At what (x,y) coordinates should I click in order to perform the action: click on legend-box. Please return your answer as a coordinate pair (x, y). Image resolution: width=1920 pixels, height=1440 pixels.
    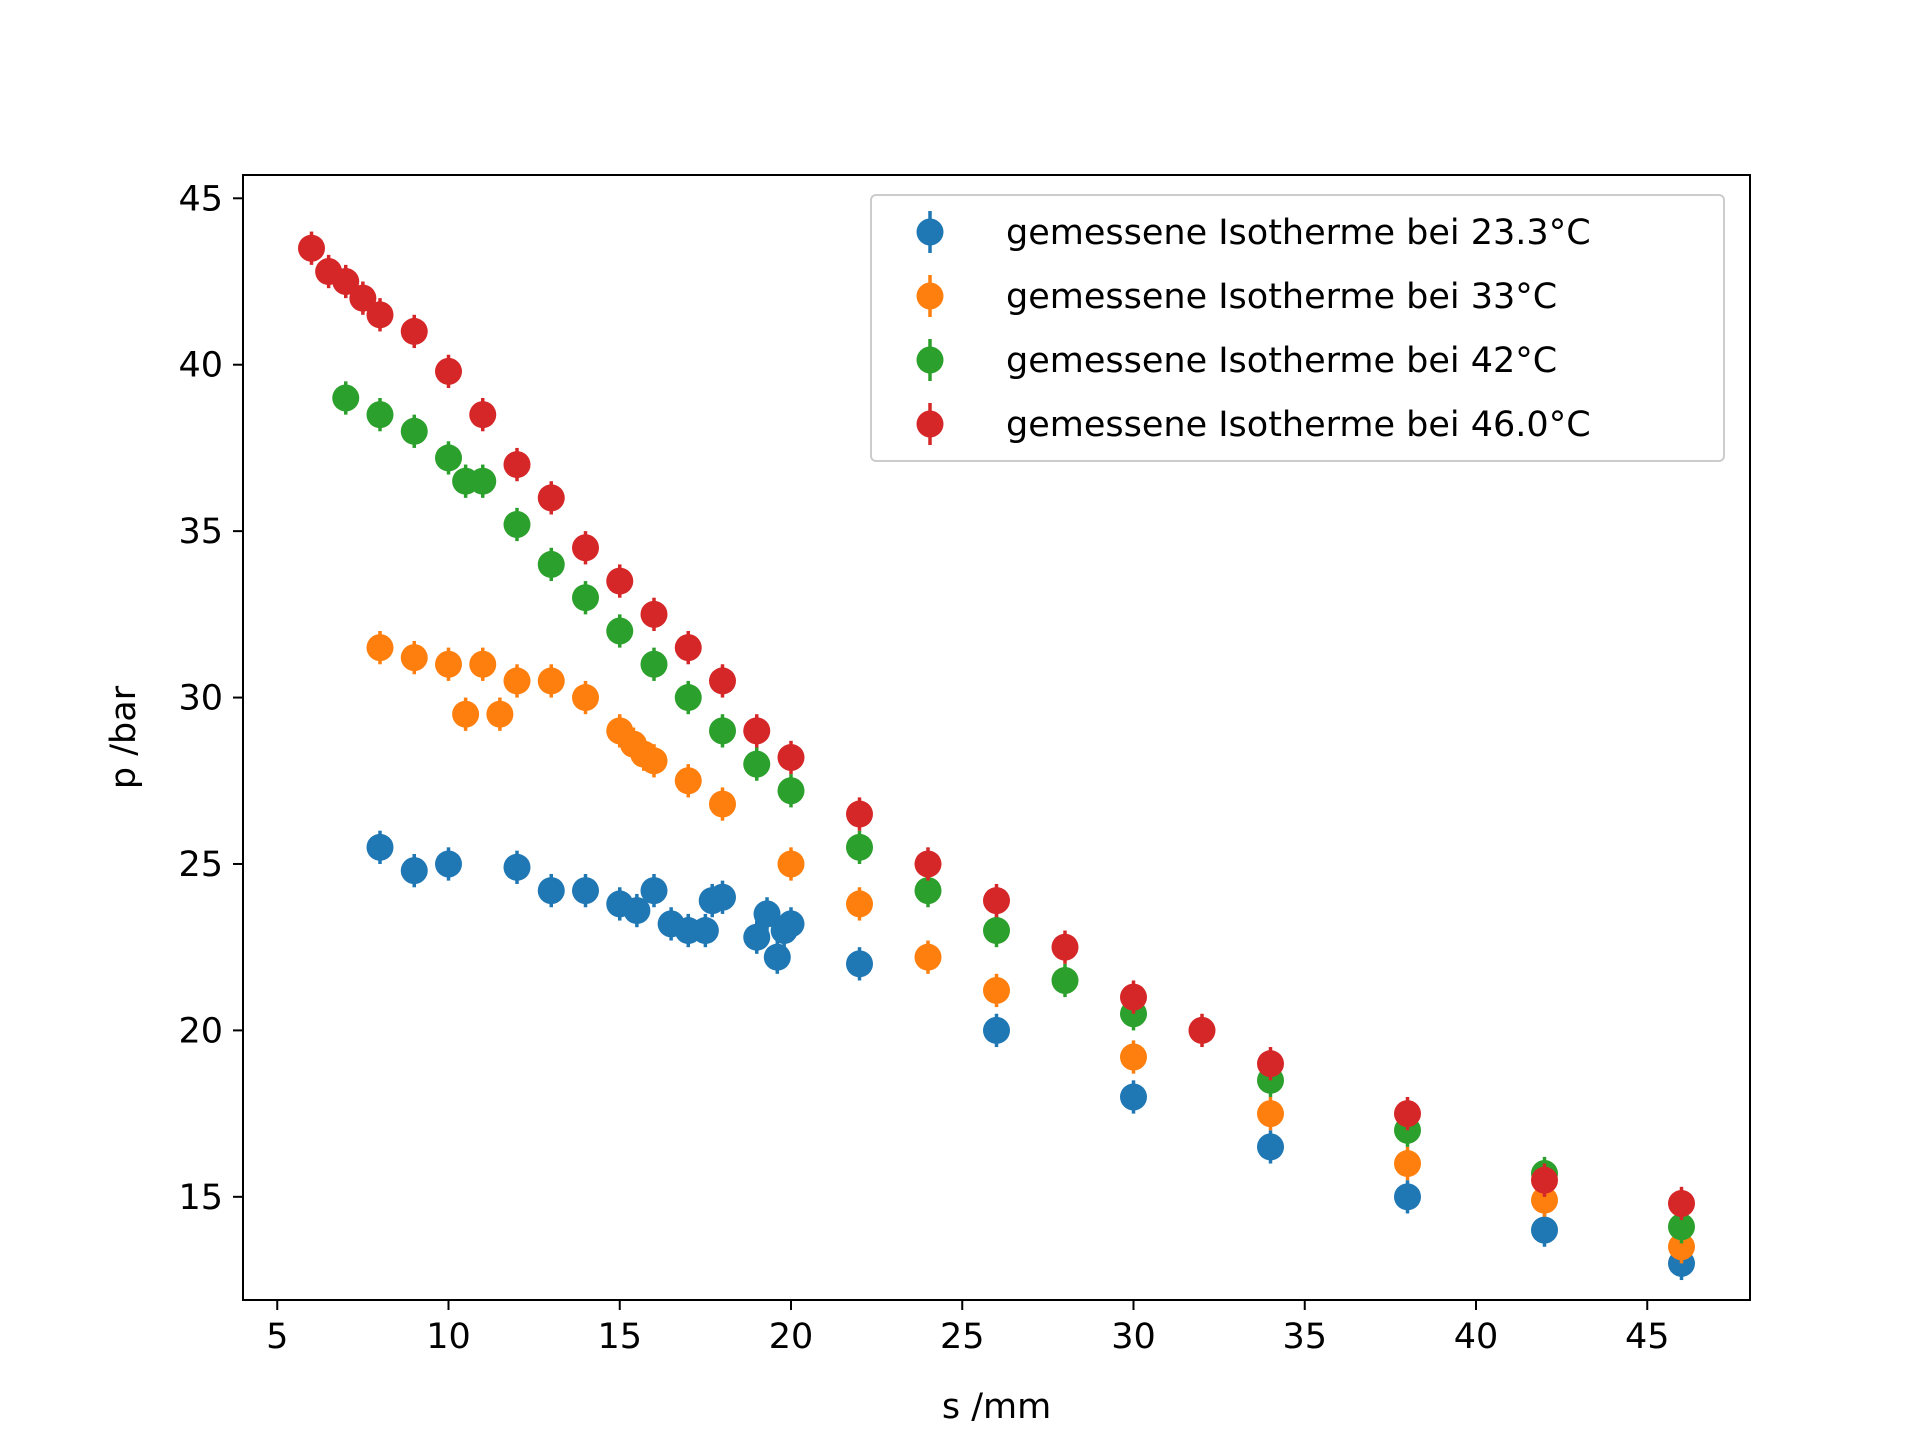
    Looking at the image, I should click on (1297, 328).